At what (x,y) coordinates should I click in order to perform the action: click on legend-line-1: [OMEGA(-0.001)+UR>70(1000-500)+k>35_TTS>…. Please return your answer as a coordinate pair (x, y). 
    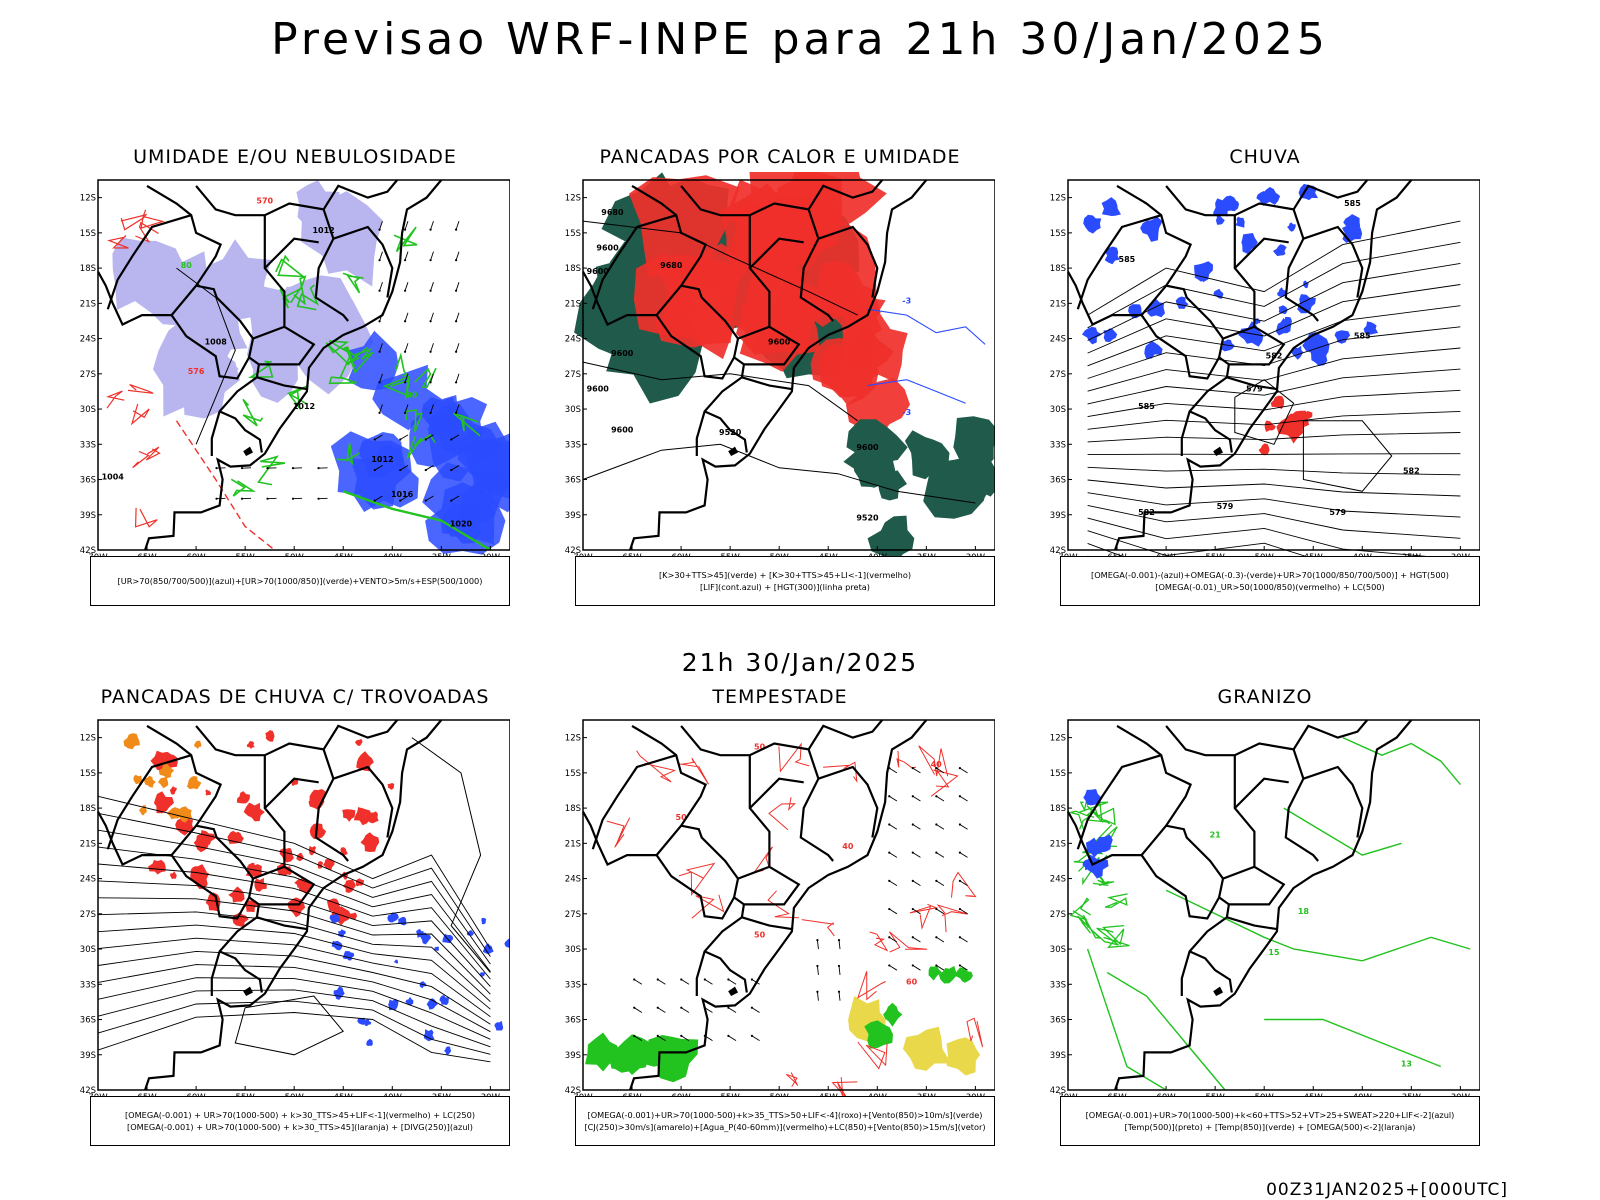
    Looking at the image, I should click on (785, 1115).